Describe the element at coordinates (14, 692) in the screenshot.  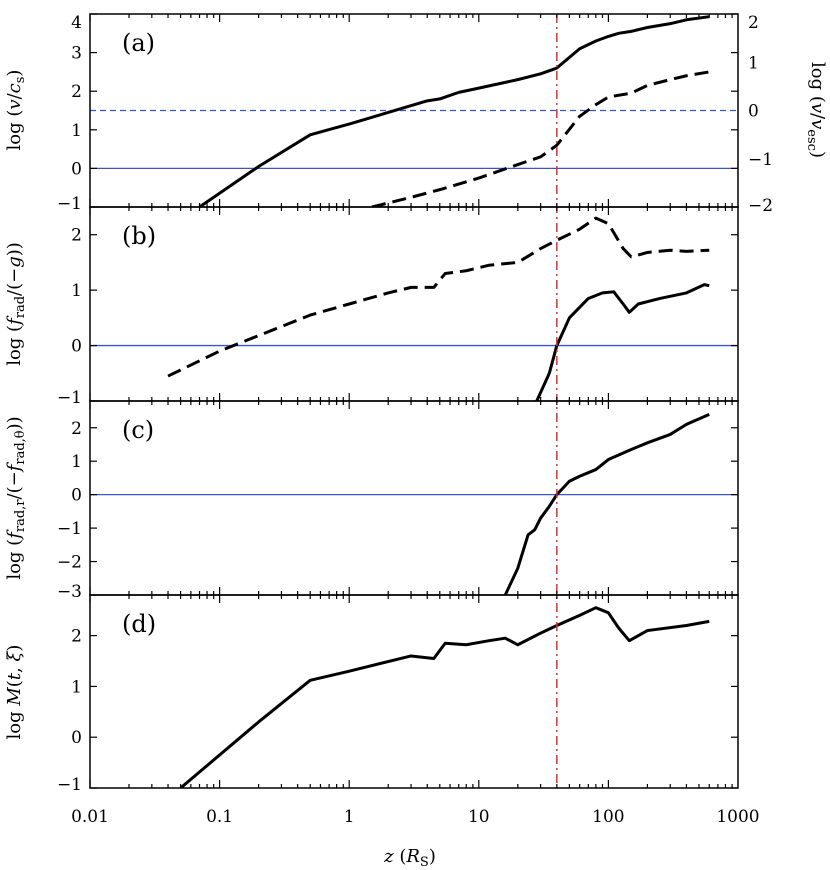
I see `y-axis-title-d: log M(t, ξ)` at that location.